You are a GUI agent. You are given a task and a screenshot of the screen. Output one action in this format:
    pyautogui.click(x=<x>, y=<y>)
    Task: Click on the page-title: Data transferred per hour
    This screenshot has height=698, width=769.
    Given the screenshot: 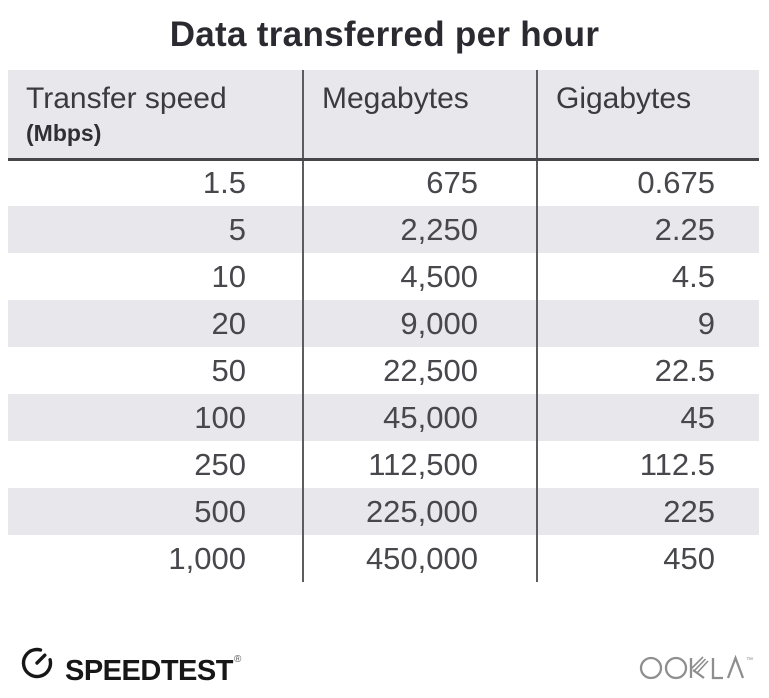 What is the action you would take?
    pyautogui.click(x=384, y=34)
    